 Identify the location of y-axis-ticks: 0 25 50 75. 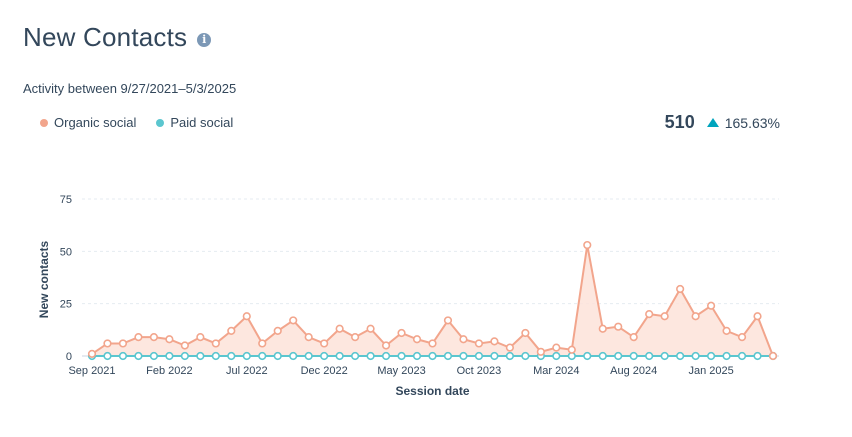
(66, 278).